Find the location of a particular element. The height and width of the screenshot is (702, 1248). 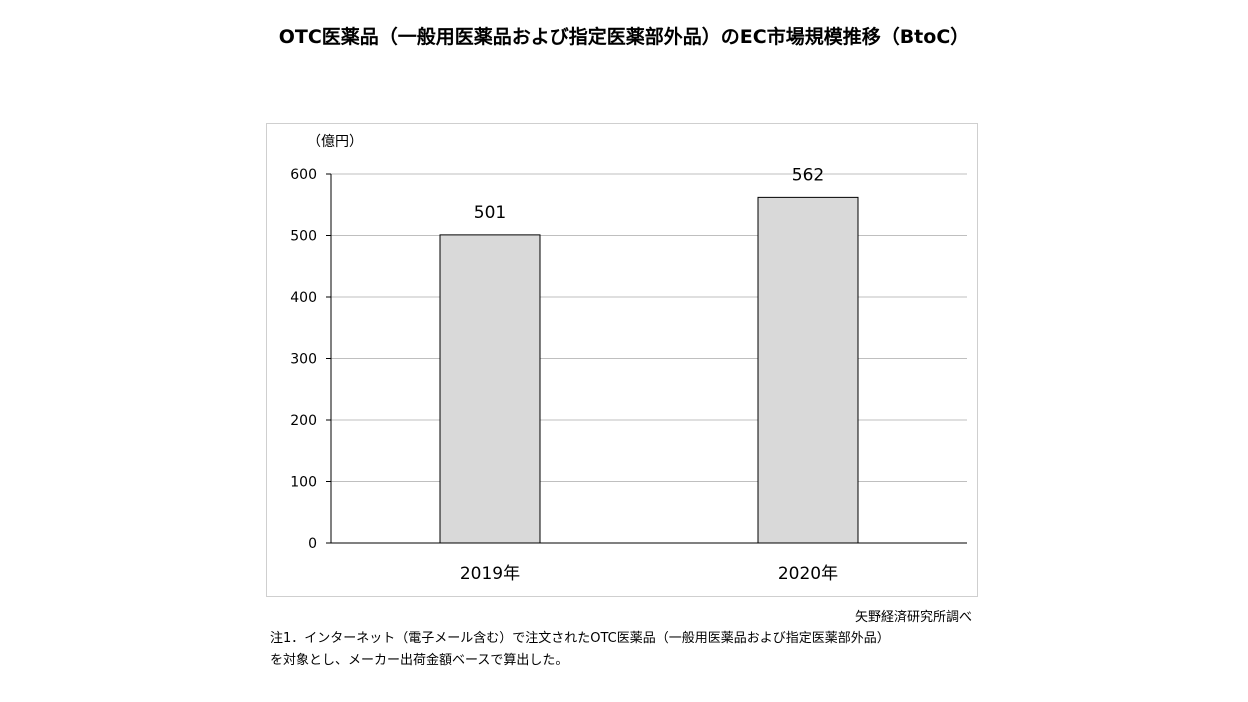

data-label-2: 562 is located at coordinates (808, 175).